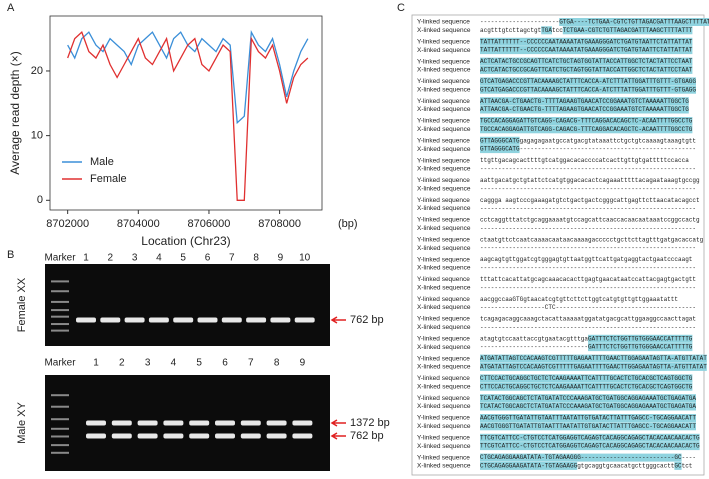 The width and height of the screenshot is (709, 479). Describe the element at coordinates (10, 255) in the screenshot. I see `panel-label: B` at that location.